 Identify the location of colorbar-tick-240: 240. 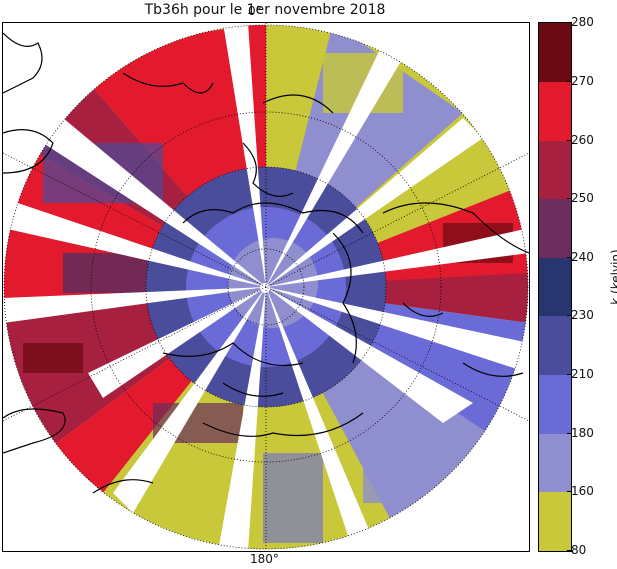
(580, 257).